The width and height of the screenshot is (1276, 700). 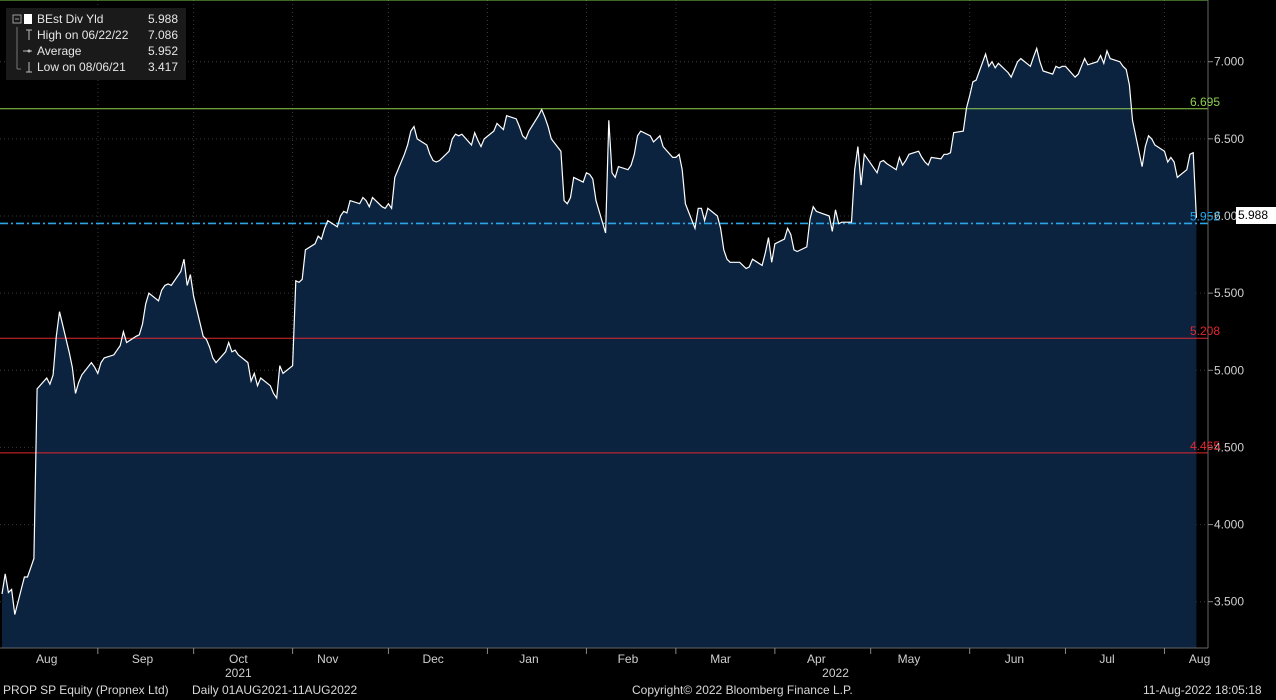 I want to click on x-tick-label-0: Aug, so click(x=46, y=659).